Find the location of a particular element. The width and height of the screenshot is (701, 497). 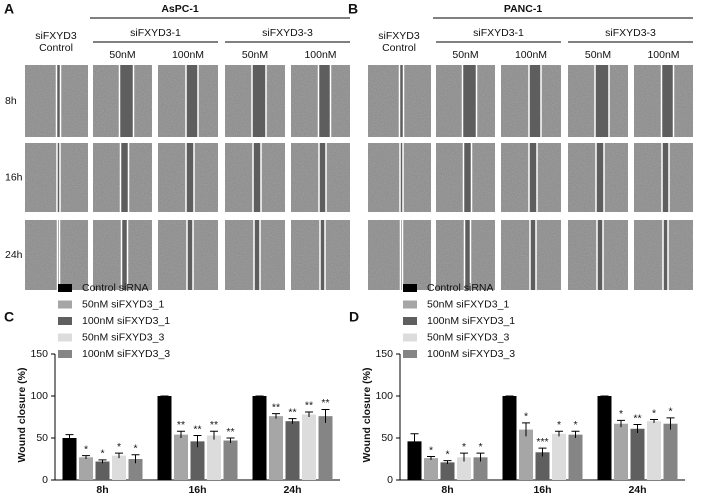

cell-line-title: PANC-1 is located at coordinates (523, 9).